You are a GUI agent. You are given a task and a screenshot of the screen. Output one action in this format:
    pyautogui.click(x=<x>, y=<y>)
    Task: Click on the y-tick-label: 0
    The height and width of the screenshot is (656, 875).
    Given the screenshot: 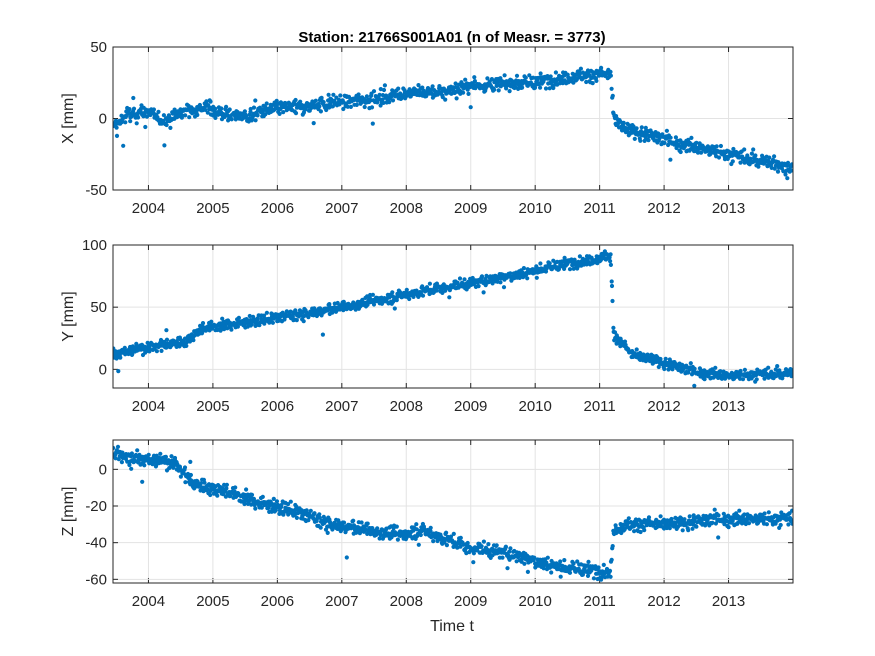 What is the action you would take?
    pyautogui.click(x=103, y=119)
    